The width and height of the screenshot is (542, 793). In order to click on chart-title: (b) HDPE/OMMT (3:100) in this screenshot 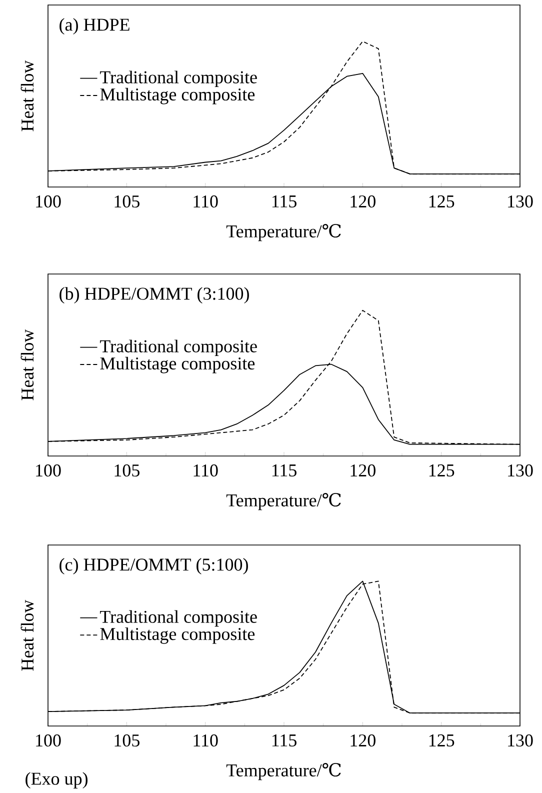, I will do `click(154, 295)`.